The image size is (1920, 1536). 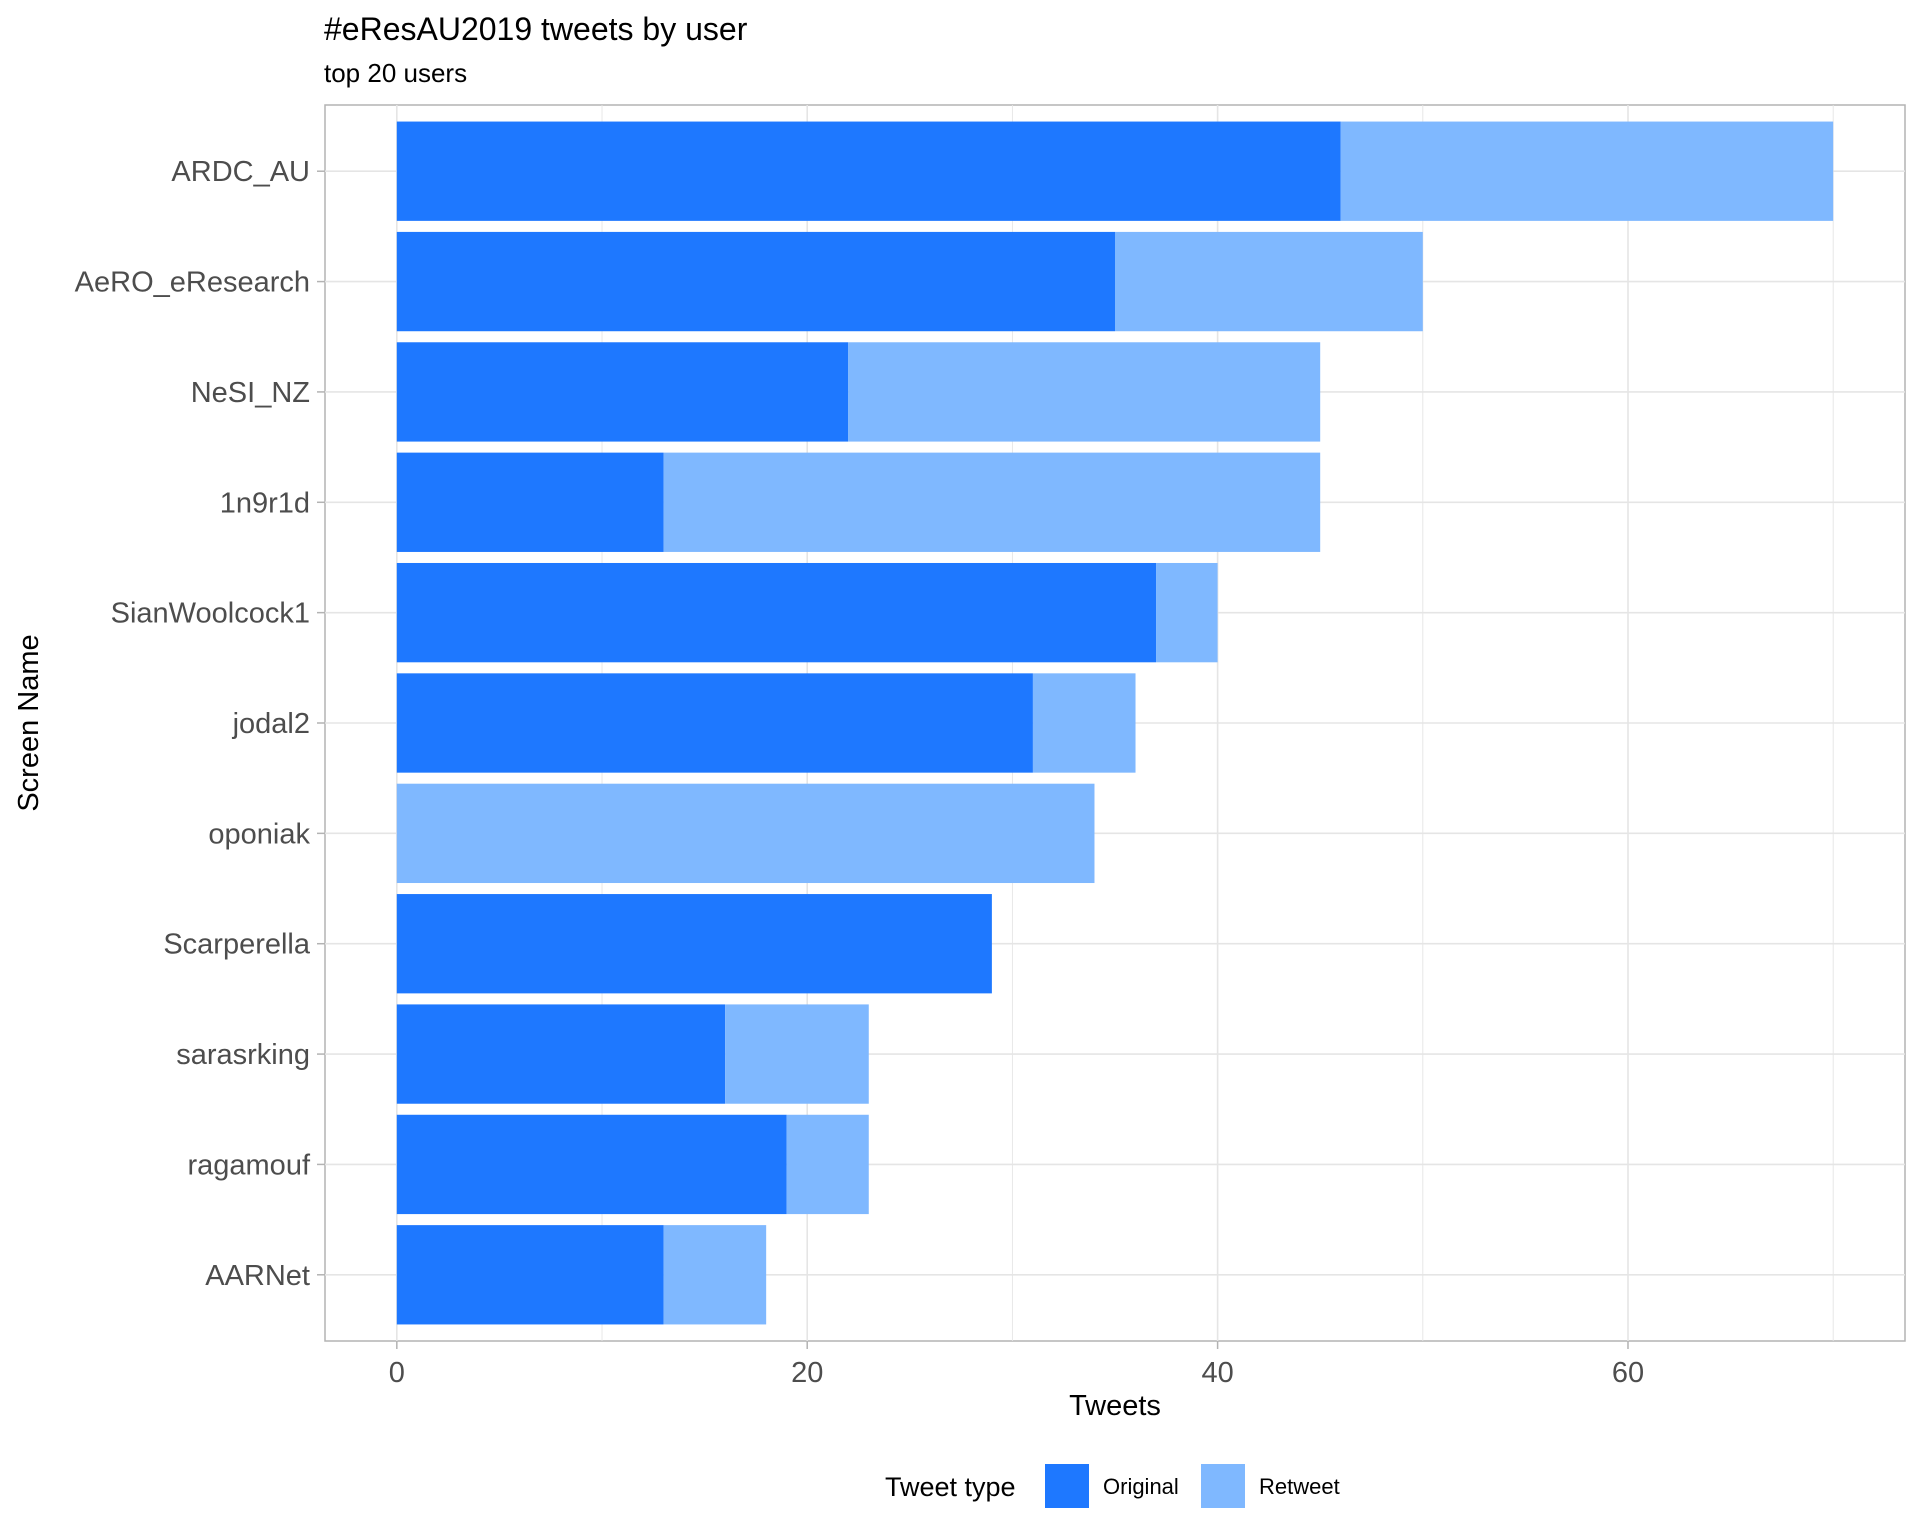 What do you see at coordinates (397, 1373) in the screenshot?
I see `x-tick-label: 0` at bounding box center [397, 1373].